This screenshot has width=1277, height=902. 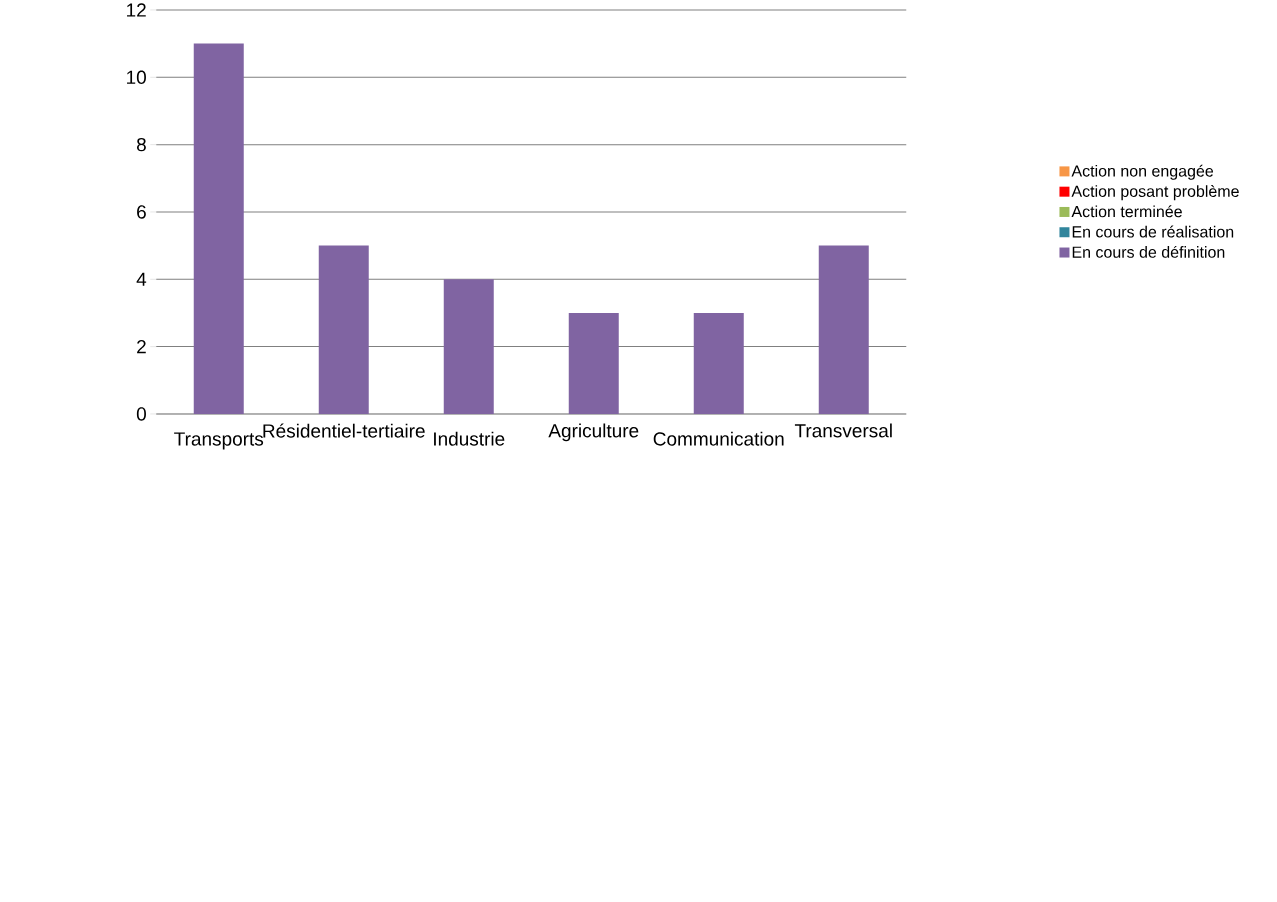 I want to click on x-tick-label: Transports, so click(x=219, y=441).